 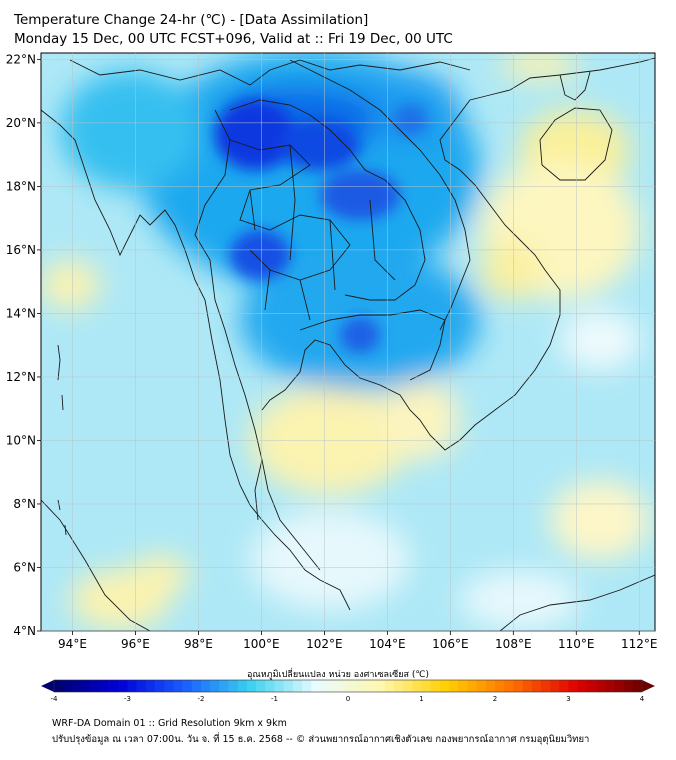 I want to click on lat-label: 22°N, so click(x=21, y=59).